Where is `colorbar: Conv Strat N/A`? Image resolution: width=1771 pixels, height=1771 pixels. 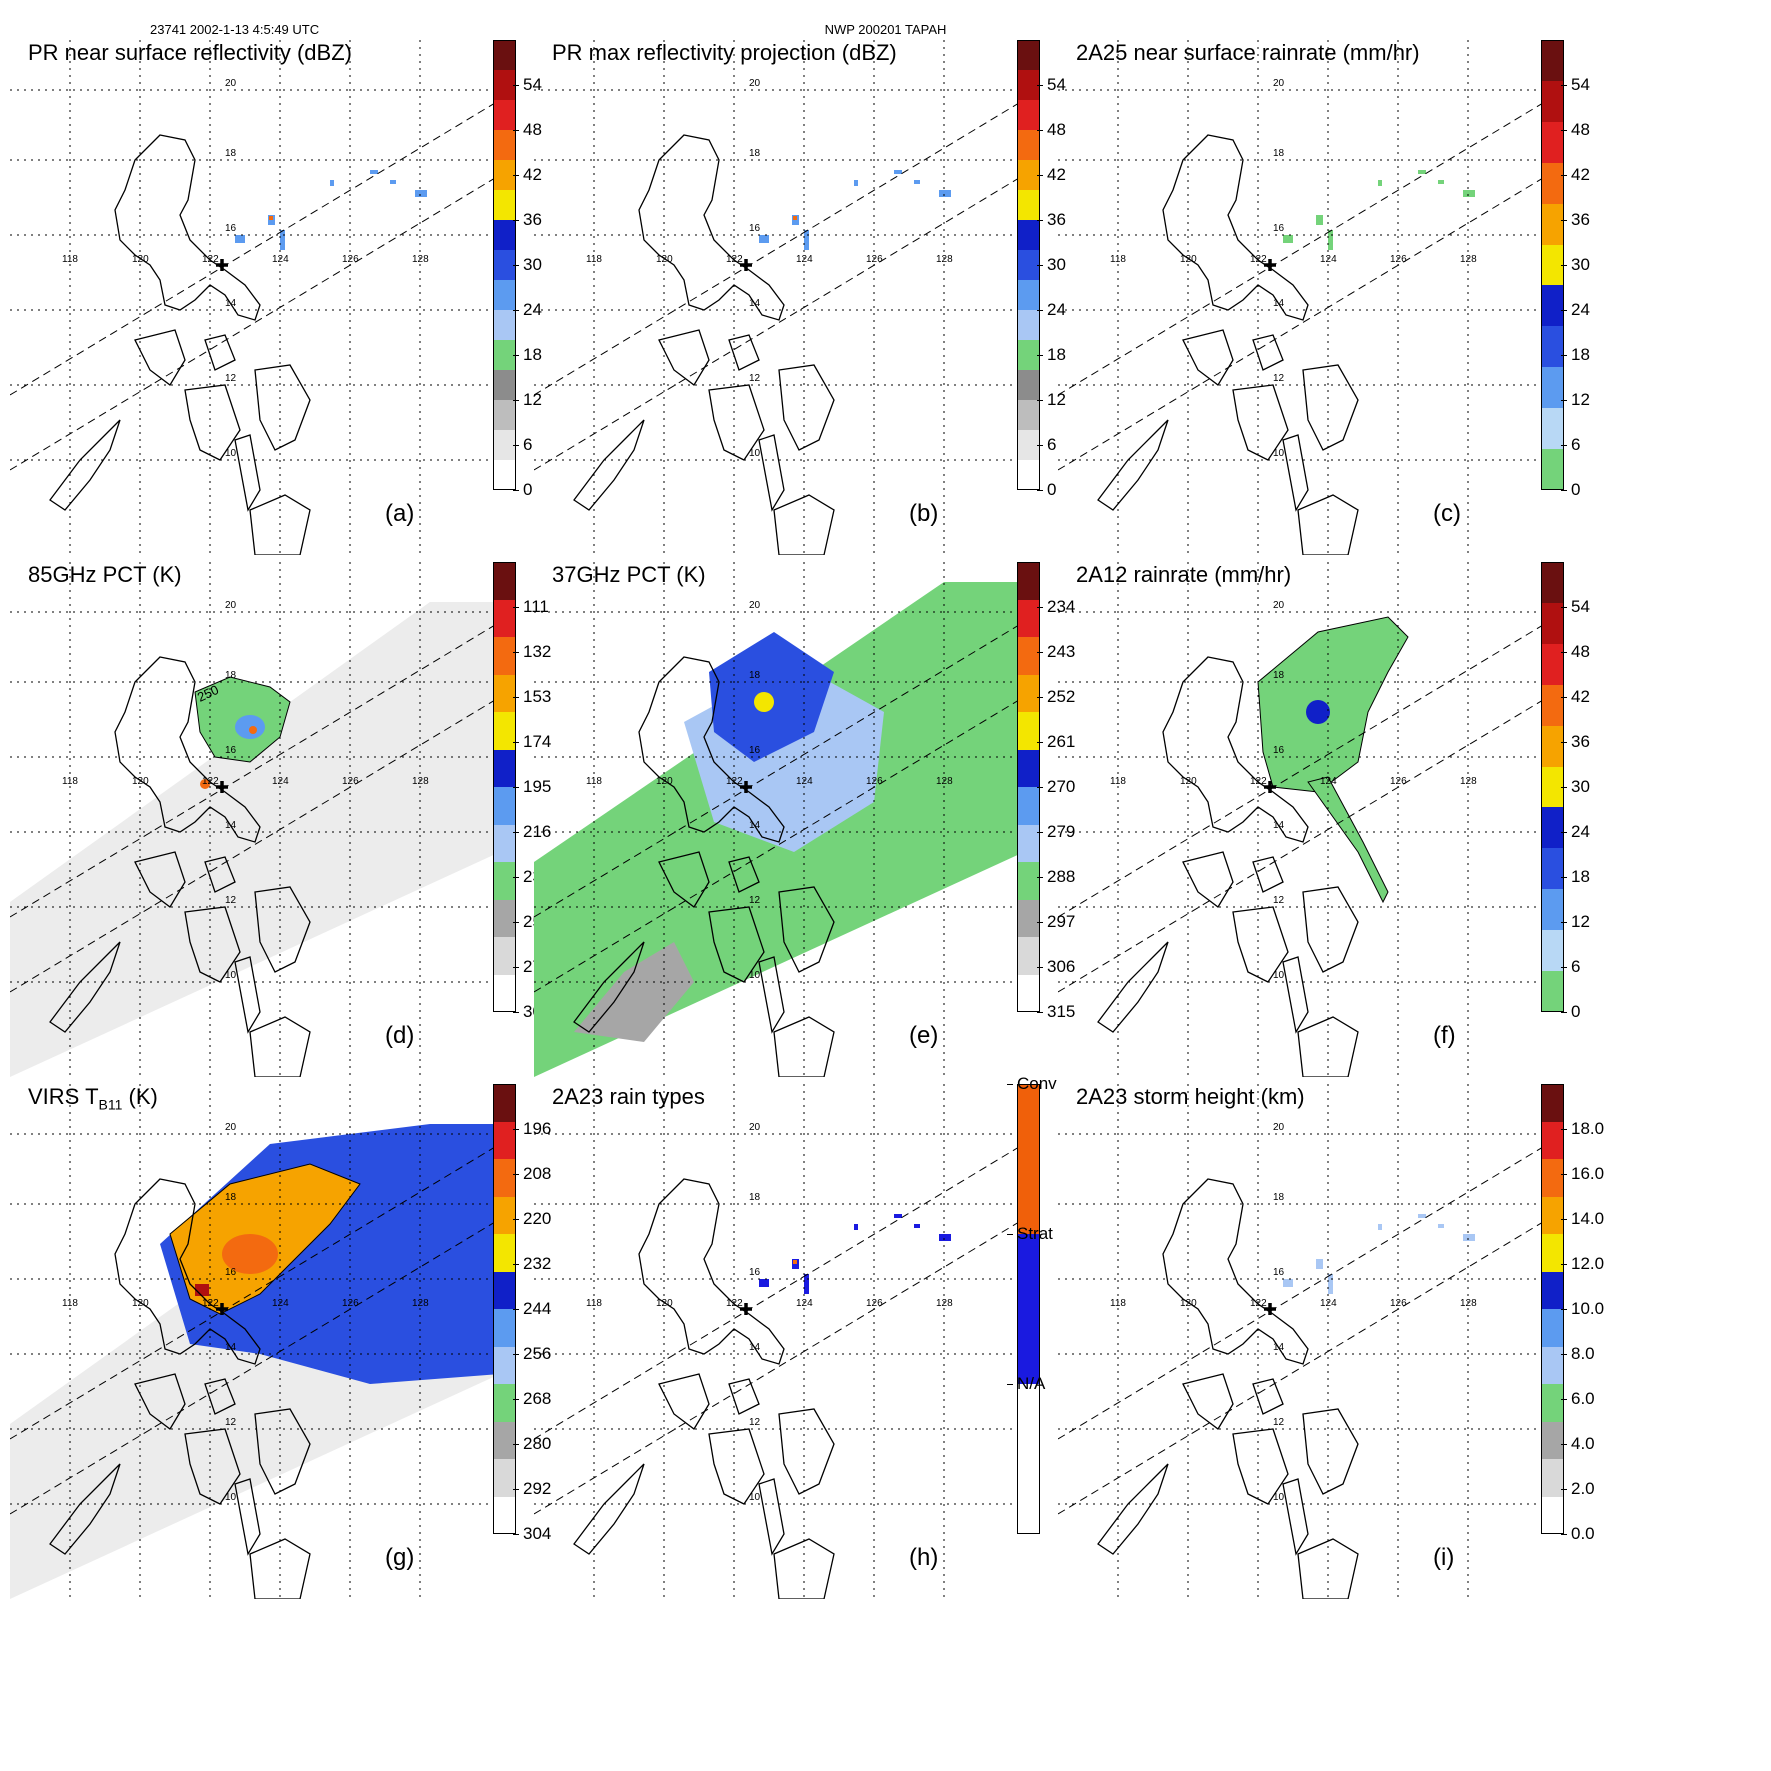 colorbar: Conv Strat N/A is located at coordinates (1031, 1304).